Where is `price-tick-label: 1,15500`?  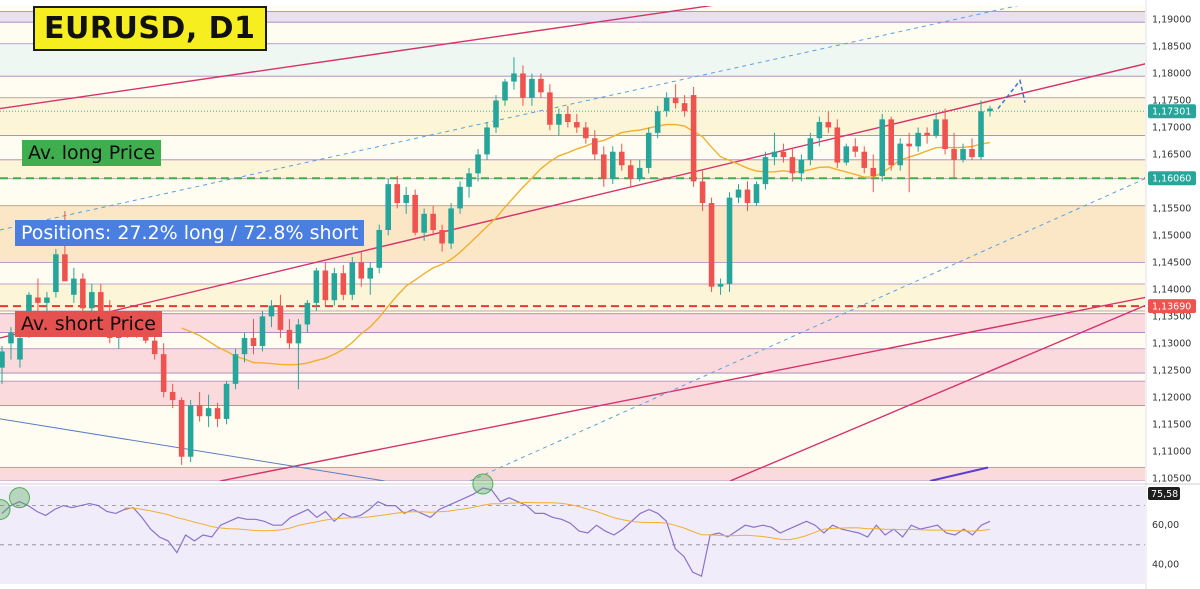 price-tick-label: 1,15500 is located at coordinates (1171, 208).